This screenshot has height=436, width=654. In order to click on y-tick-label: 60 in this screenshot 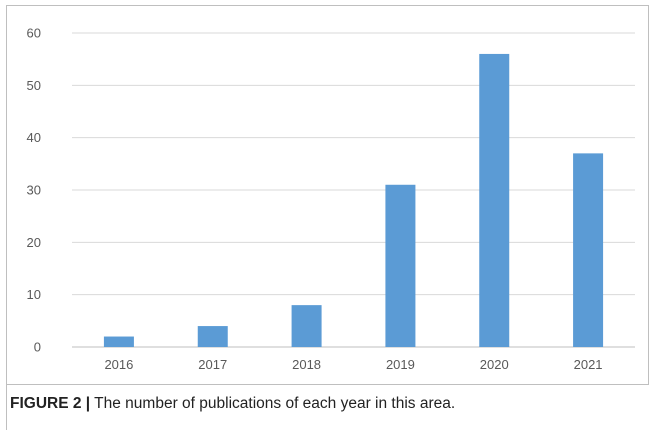, I will do `click(34, 33)`.